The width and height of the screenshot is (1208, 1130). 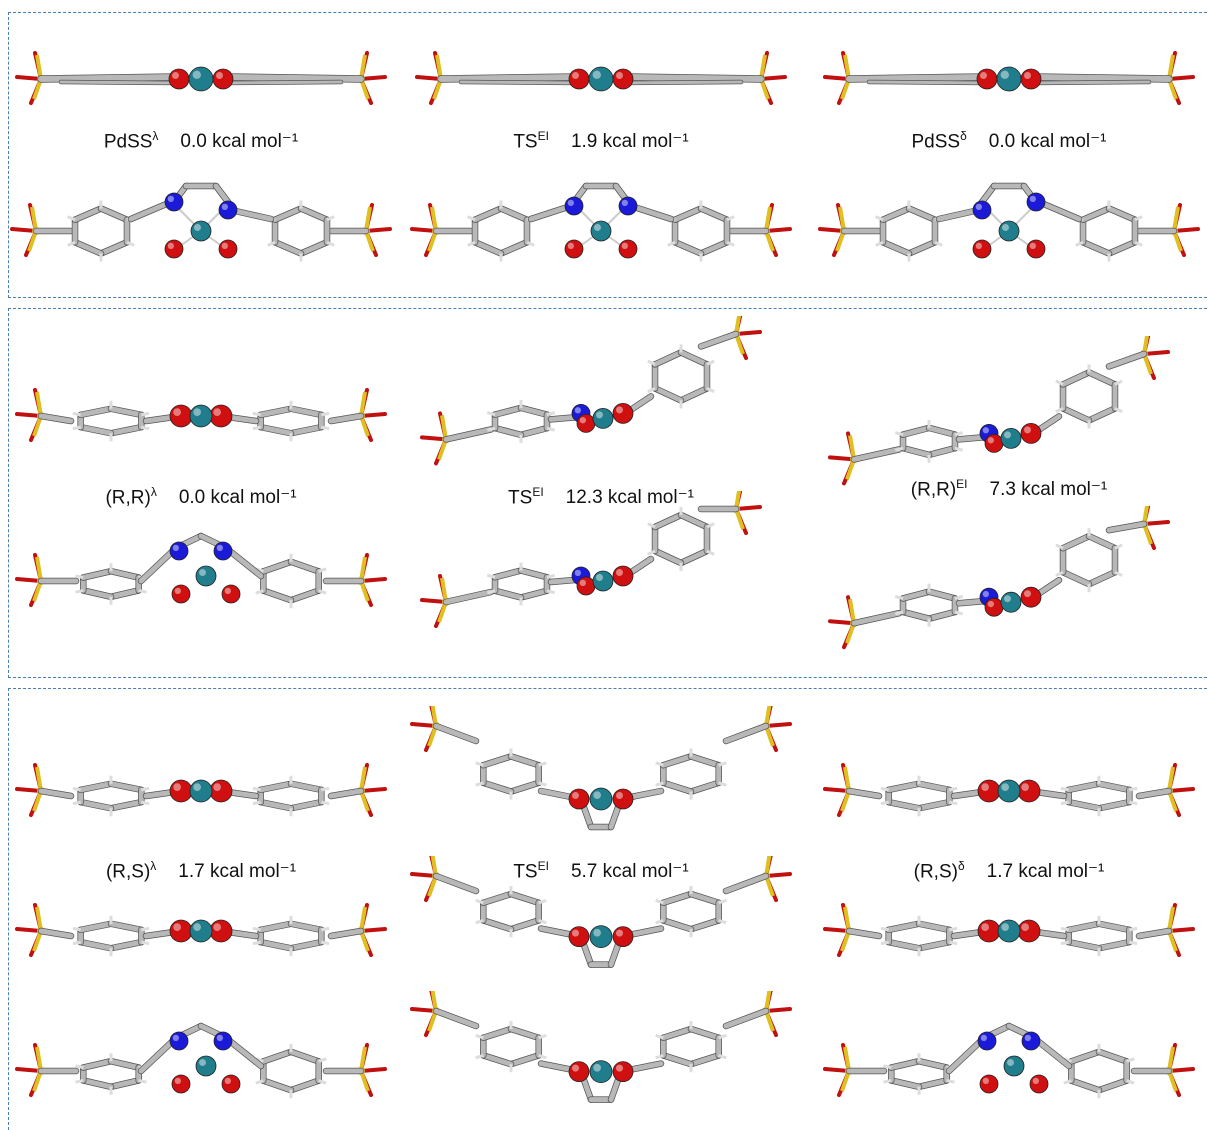 I want to click on molecule-rr-lambda-top, so click(x=201, y=570).